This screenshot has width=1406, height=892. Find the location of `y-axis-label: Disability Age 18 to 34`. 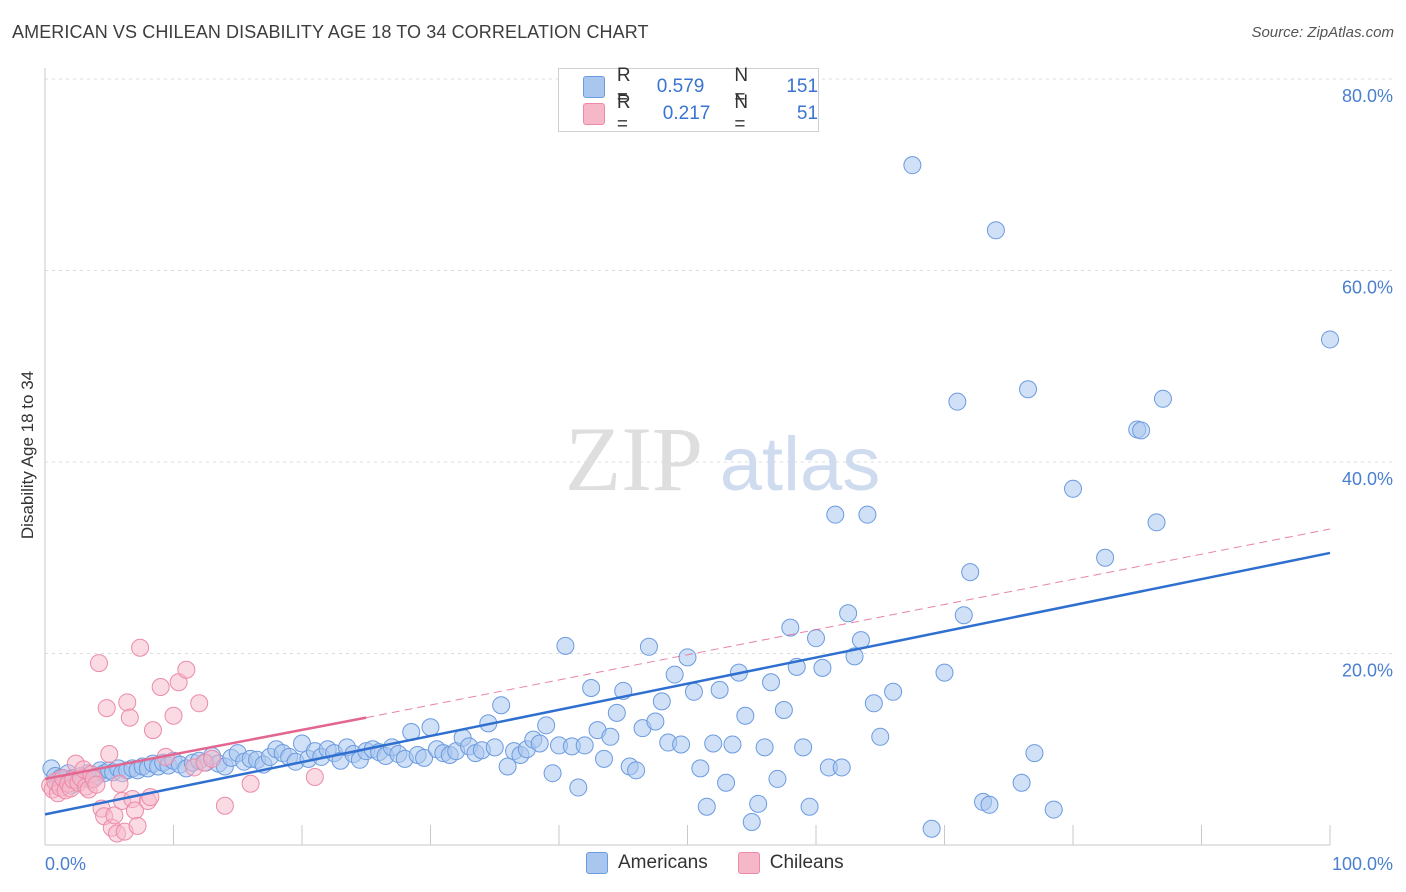

y-axis-label: Disability Age 18 to 34 is located at coordinates (27, 455).